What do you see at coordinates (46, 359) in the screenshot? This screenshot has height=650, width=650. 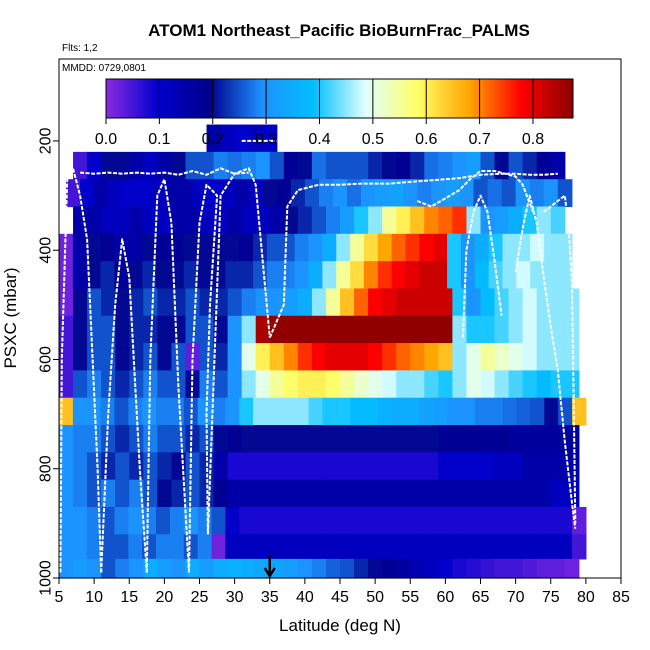 I see `y-tick-label: 600` at bounding box center [46, 359].